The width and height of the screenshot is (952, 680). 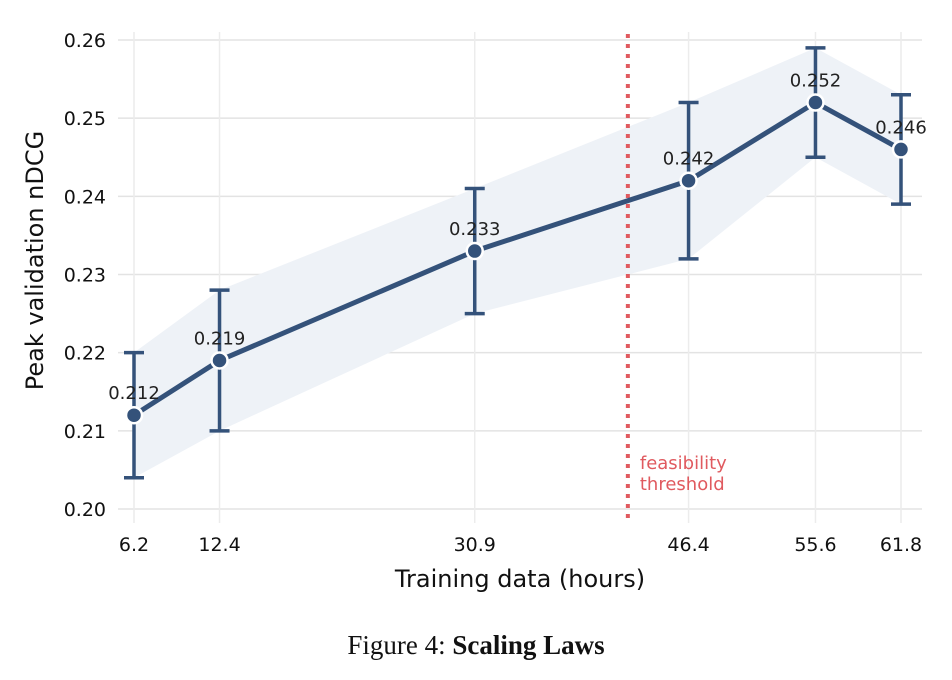 I want to click on x-axis-title: Training data (hours), so click(x=519, y=579).